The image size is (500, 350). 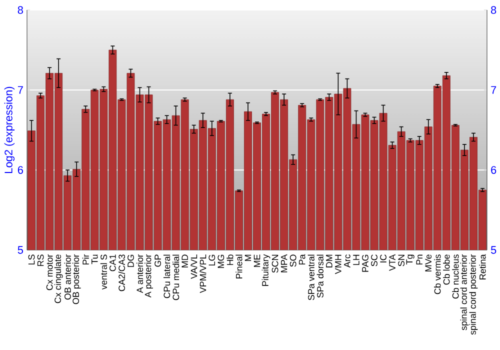 What do you see at coordinates (103, 272) in the screenshot?
I see `x-tick-label: ventral S` at bounding box center [103, 272].